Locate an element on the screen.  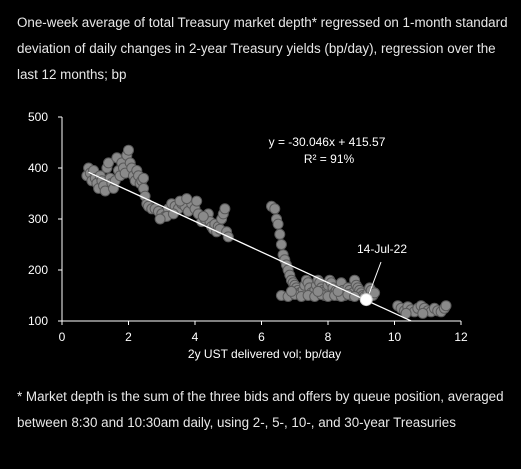
labels-layer: 14-Jul-22 y = -30.046x + 415.57 R² = 91% is located at coordinates (338, 195).